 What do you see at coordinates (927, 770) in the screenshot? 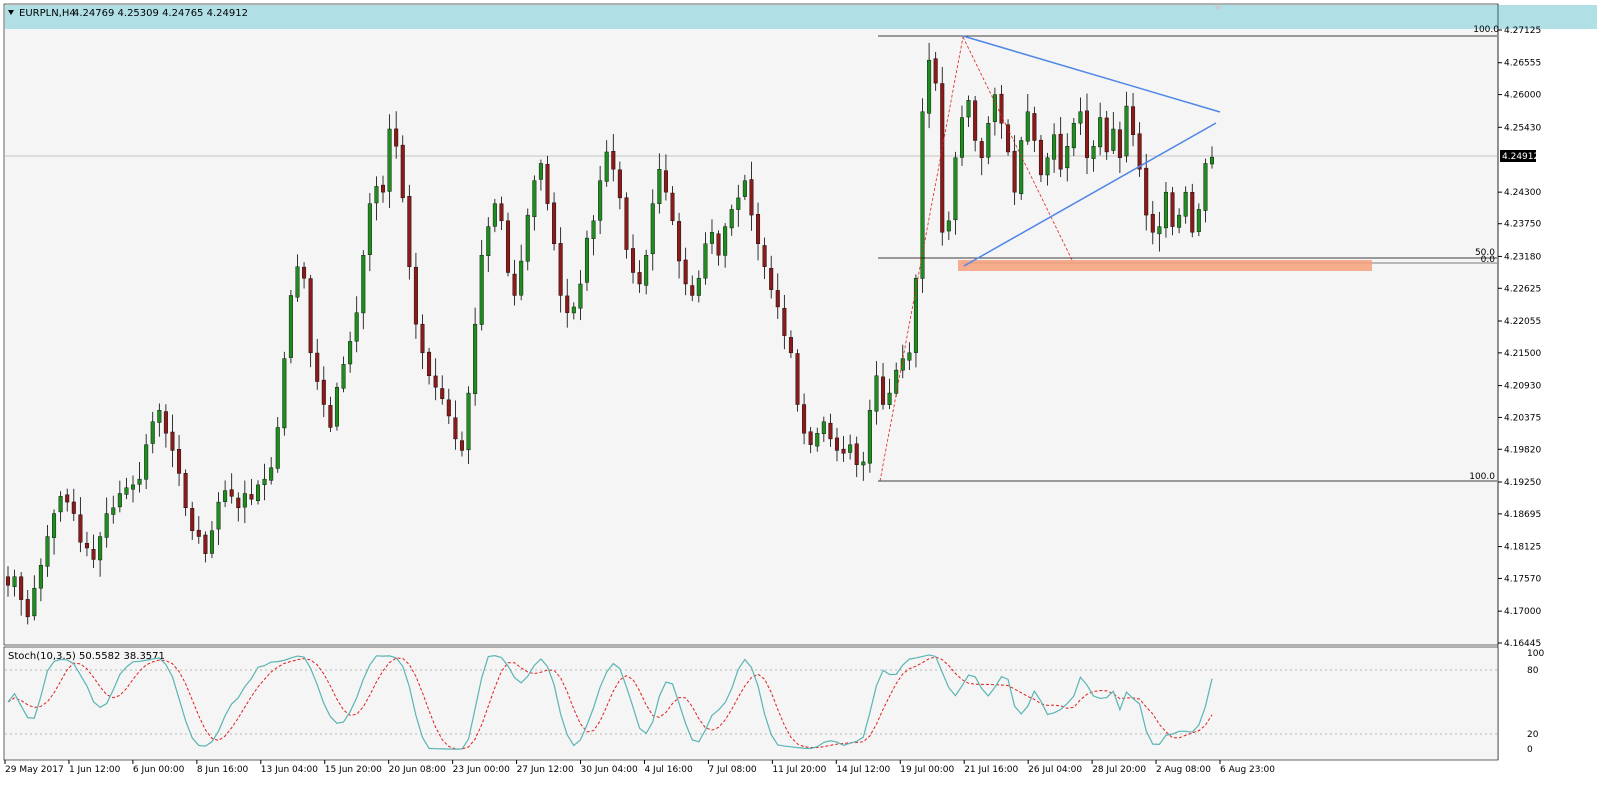
I see `time-label: 19 Jul 00:00` at bounding box center [927, 770].